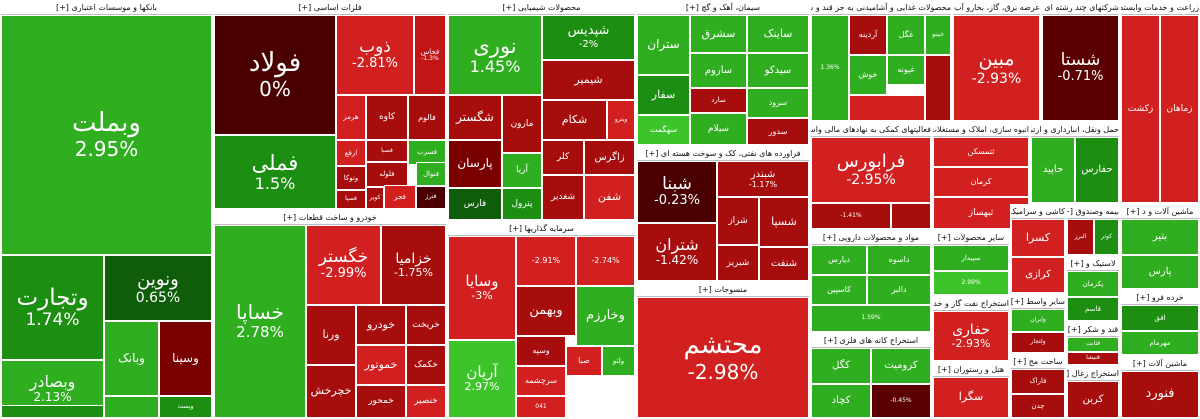 The width and height of the screenshot is (1200, 419). I want to click on tile: خزامیا -1.75%, so click(413, 265).